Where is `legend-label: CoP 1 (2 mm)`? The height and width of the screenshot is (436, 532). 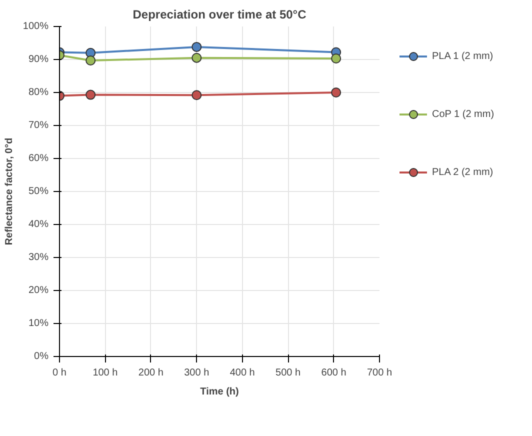
legend-label: CoP 1 (2 mm) is located at coordinates (463, 114).